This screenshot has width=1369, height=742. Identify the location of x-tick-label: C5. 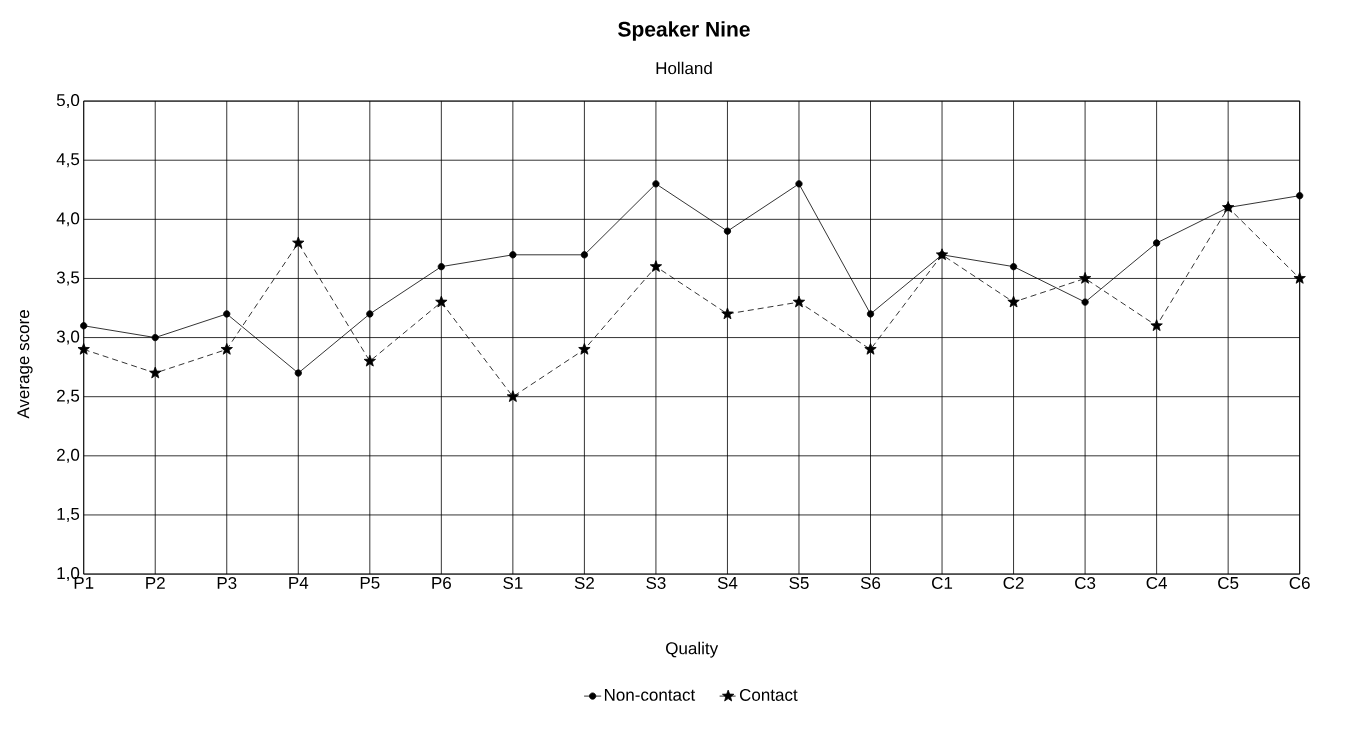
(1228, 582).